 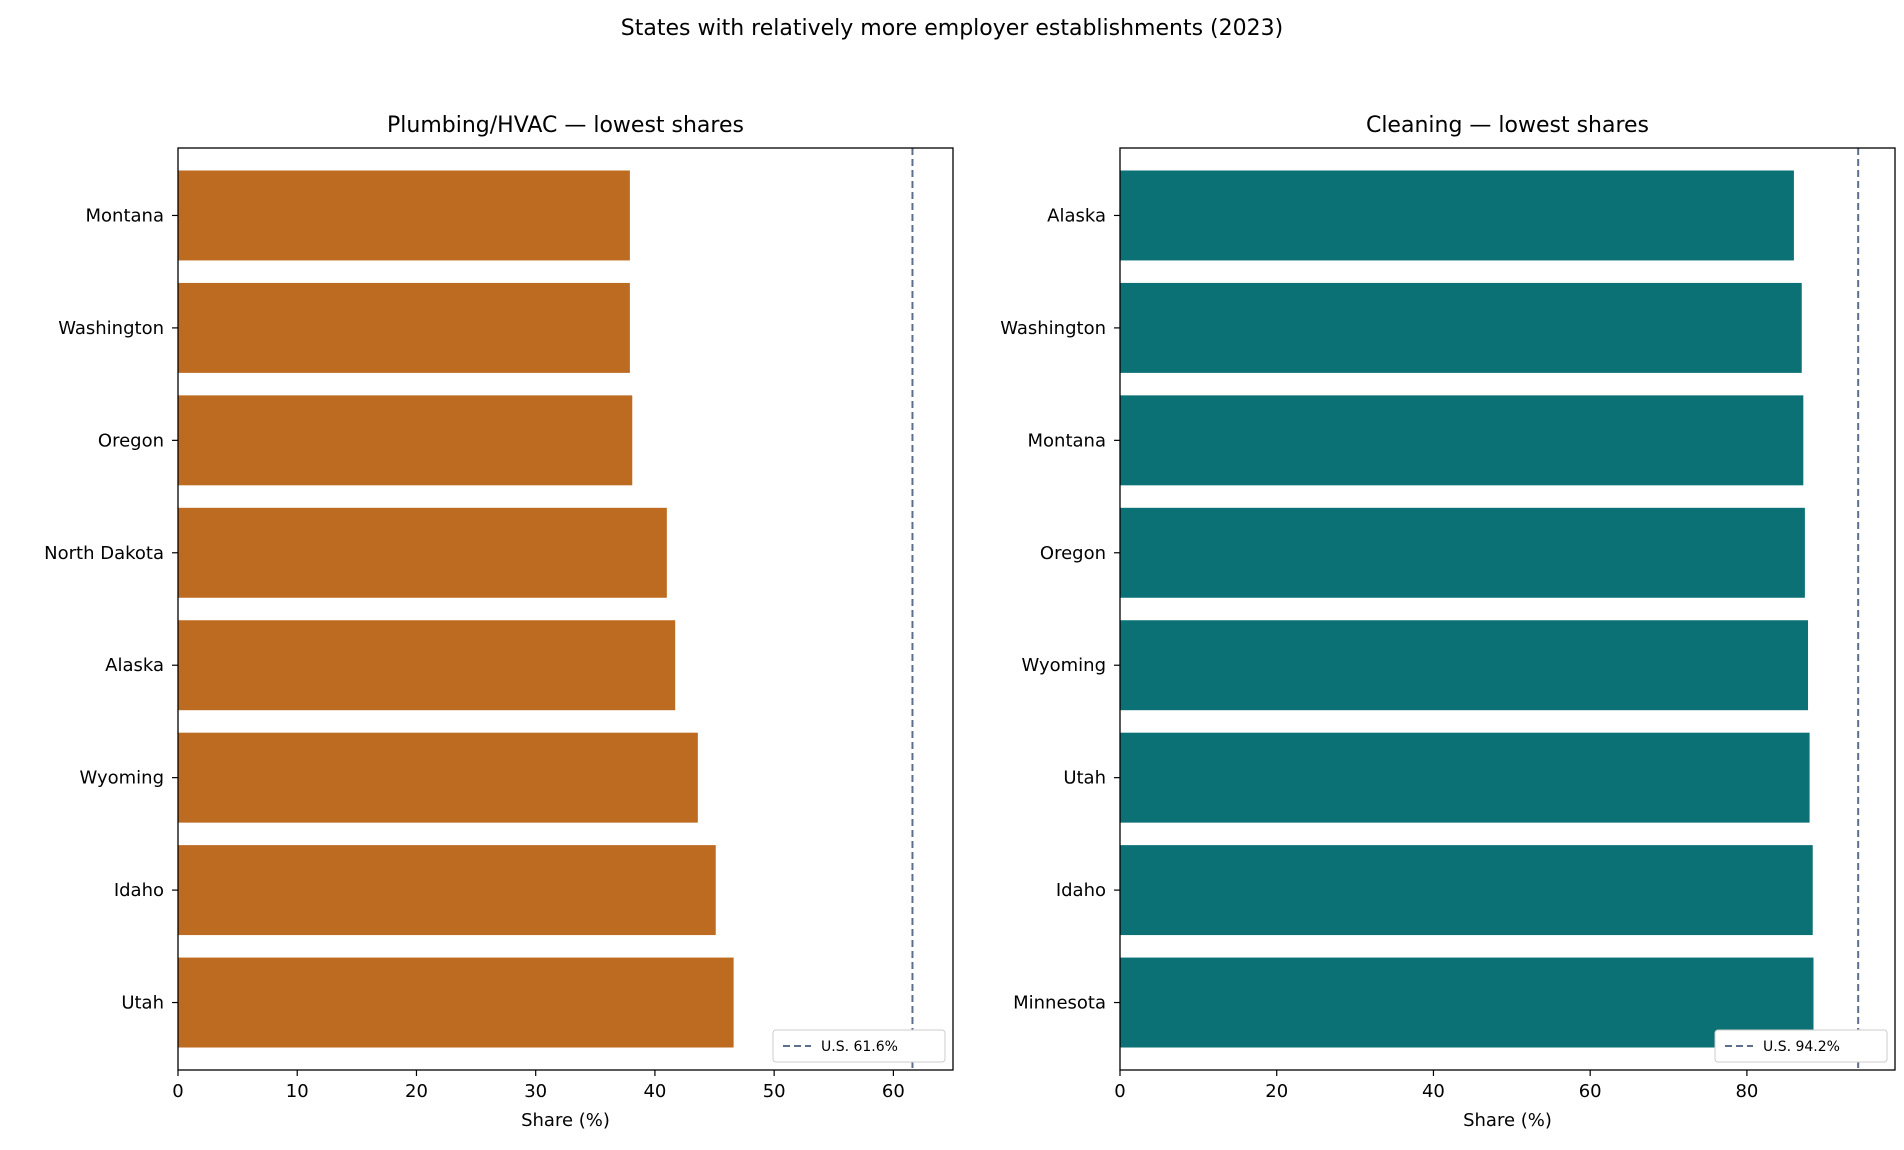 What do you see at coordinates (422, 552) in the screenshot?
I see `bar-north-dakota` at bounding box center [422, 552].